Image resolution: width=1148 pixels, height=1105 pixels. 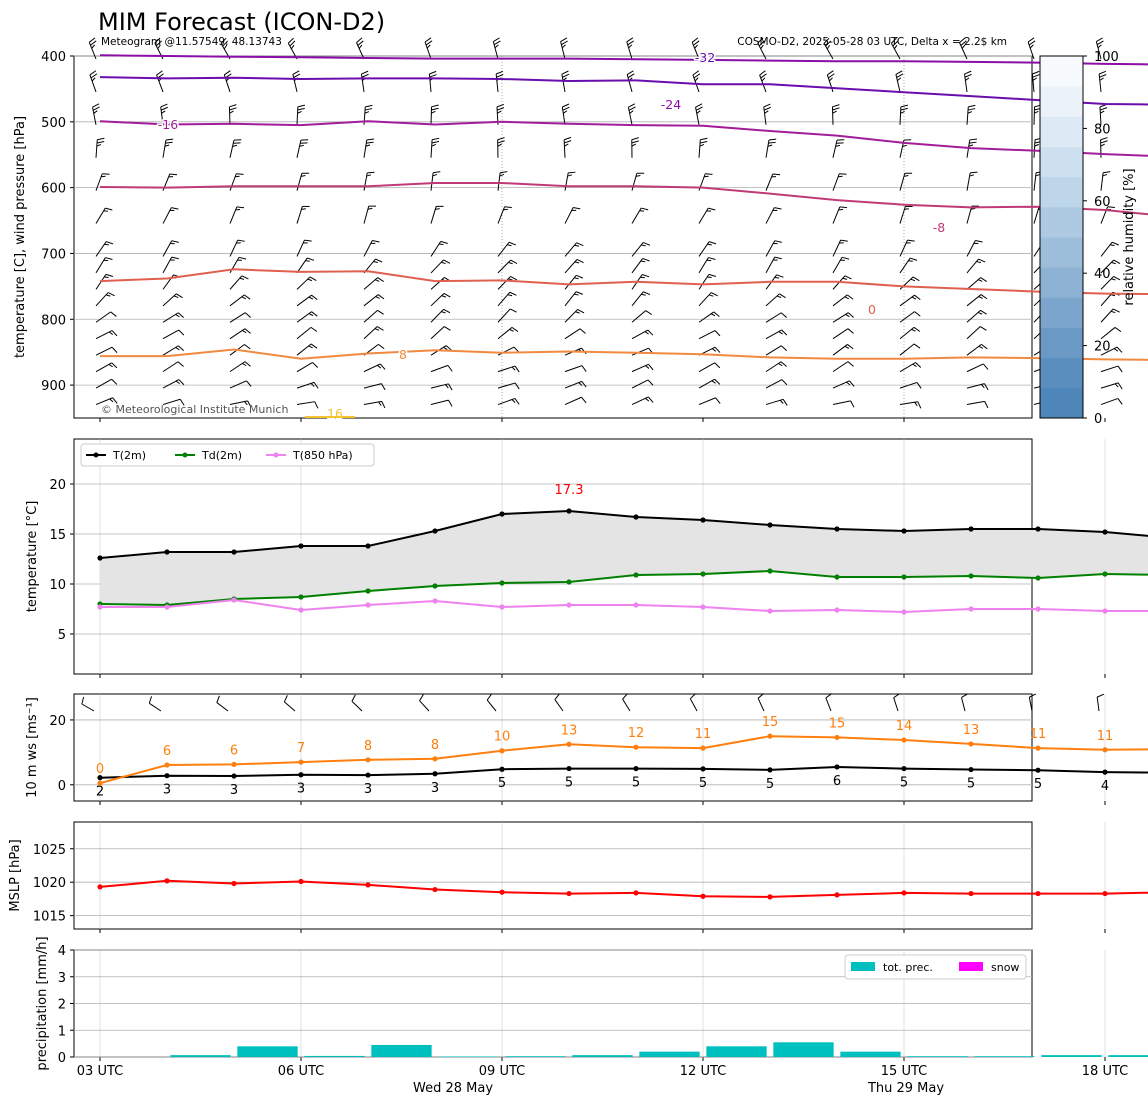 I want to click on time-tick-label: 09 UTC, so click(x=502, y=1071).